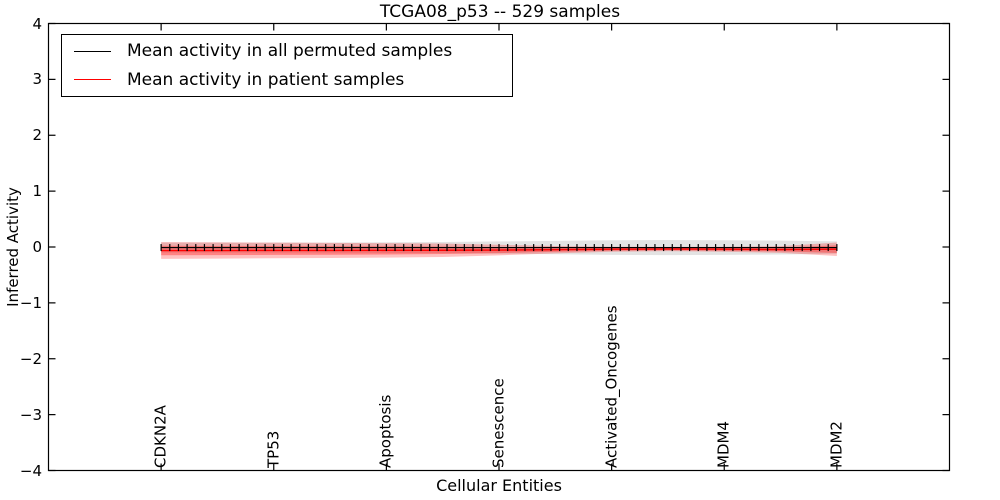 The height and width of the screenshot is (500, 1000). Describe the element at coordinates (498, 423) in the screenshot. I see `x-tick-label: Senescence` at that location.